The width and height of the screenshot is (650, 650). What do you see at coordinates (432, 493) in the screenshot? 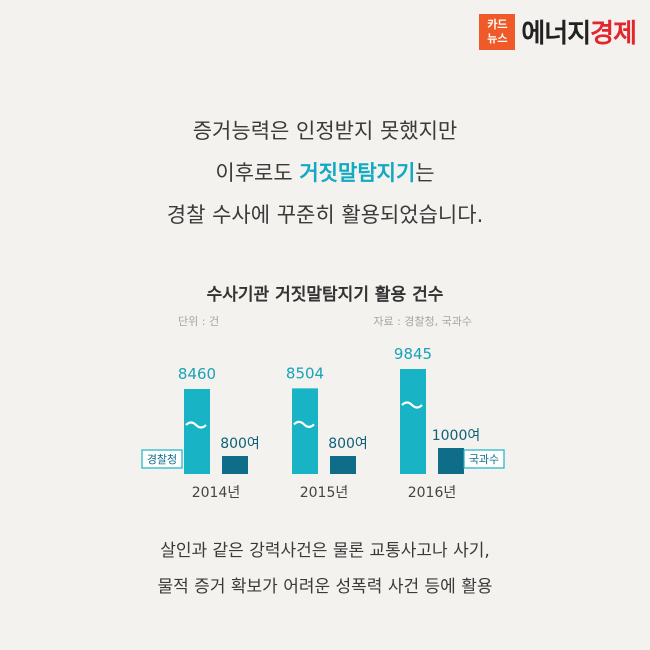
I see `x-tick-label-2: 2016년` at bounding box center [432, 493].